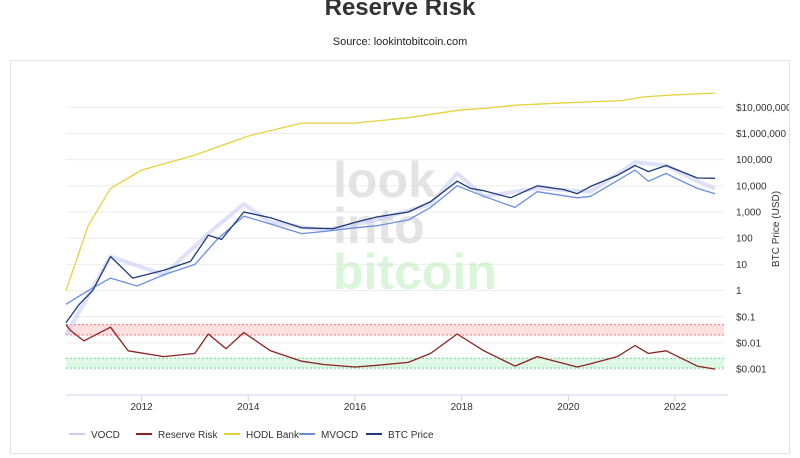  Describe the element at coordinates (751, 370) in the screenshot. I see `y-tick-label: $0.001` at that location.